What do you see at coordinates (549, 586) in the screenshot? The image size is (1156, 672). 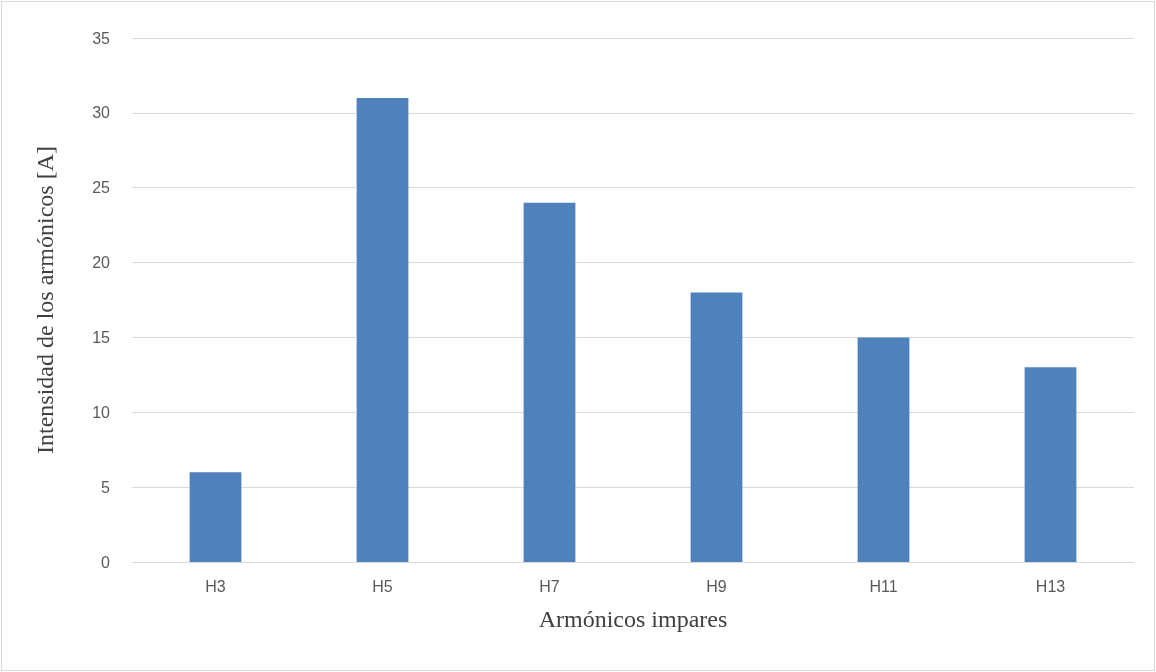 I see `x-tick-label: H7` at bounding box center [549, 586].